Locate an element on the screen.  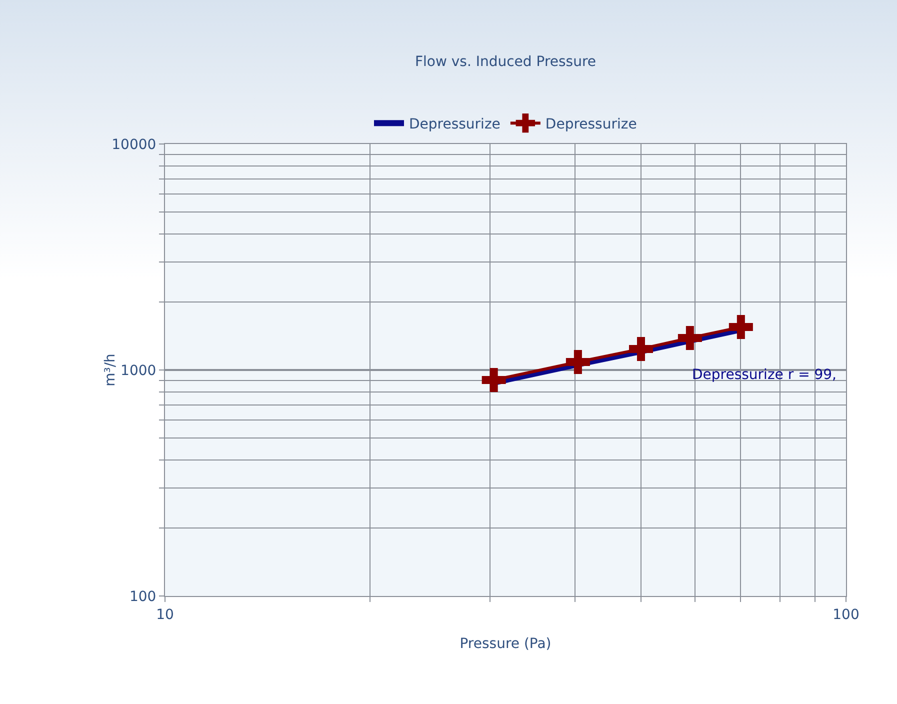
y-tick-label: 10000 is located at coordinates (134, 144).